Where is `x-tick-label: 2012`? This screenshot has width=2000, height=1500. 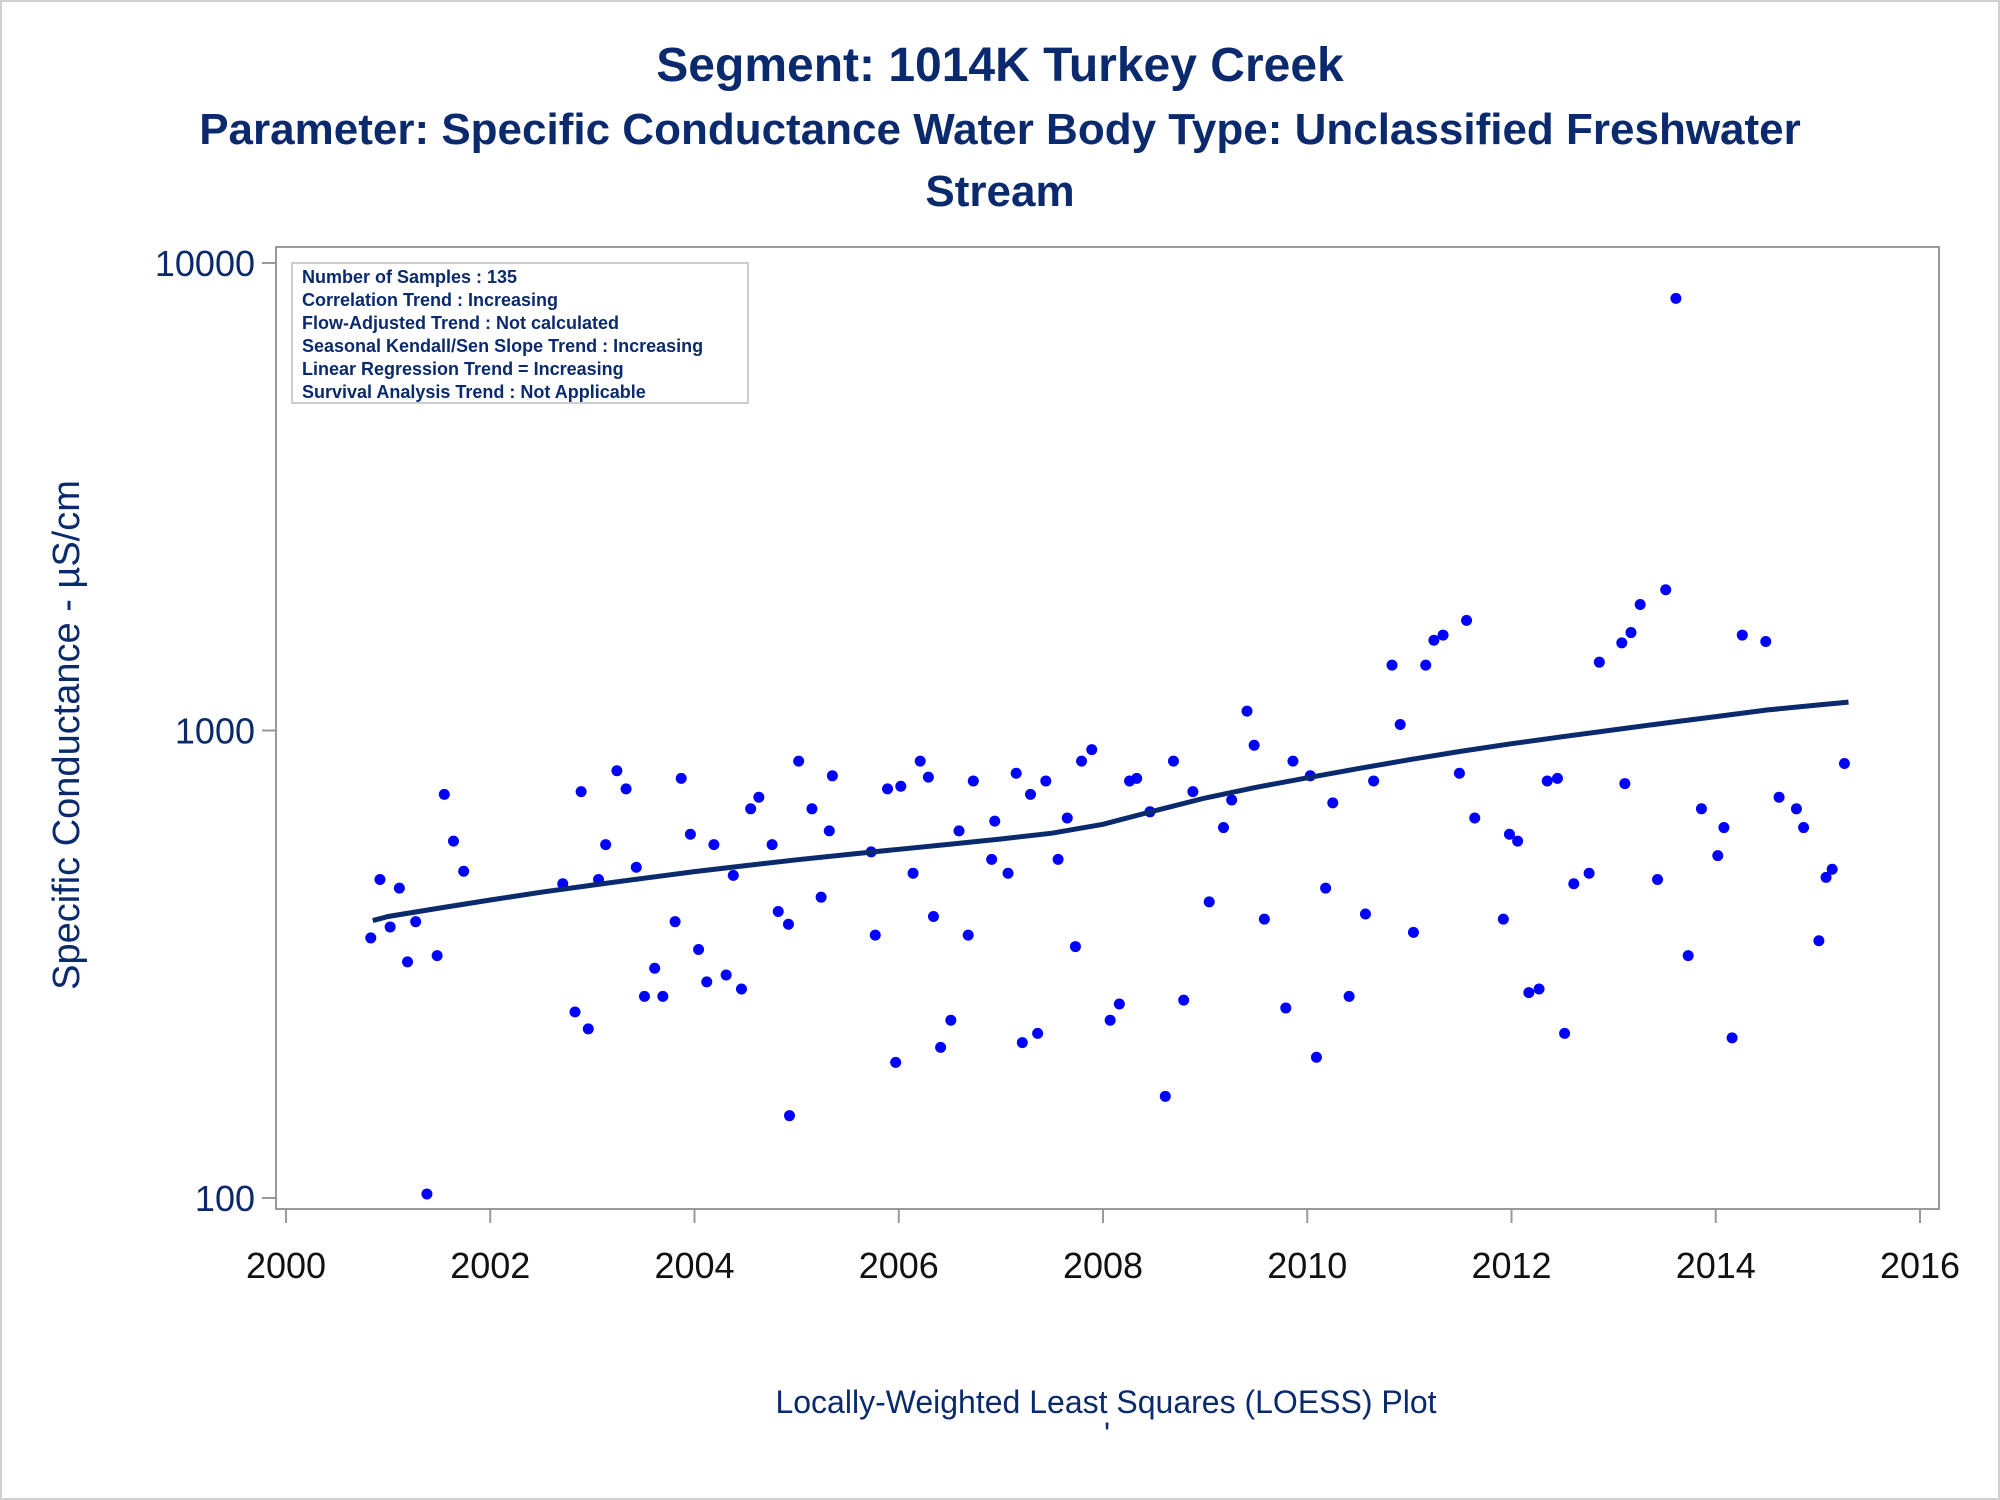 x-tick-label: 2012 is located at coordinates (1511, 1265).